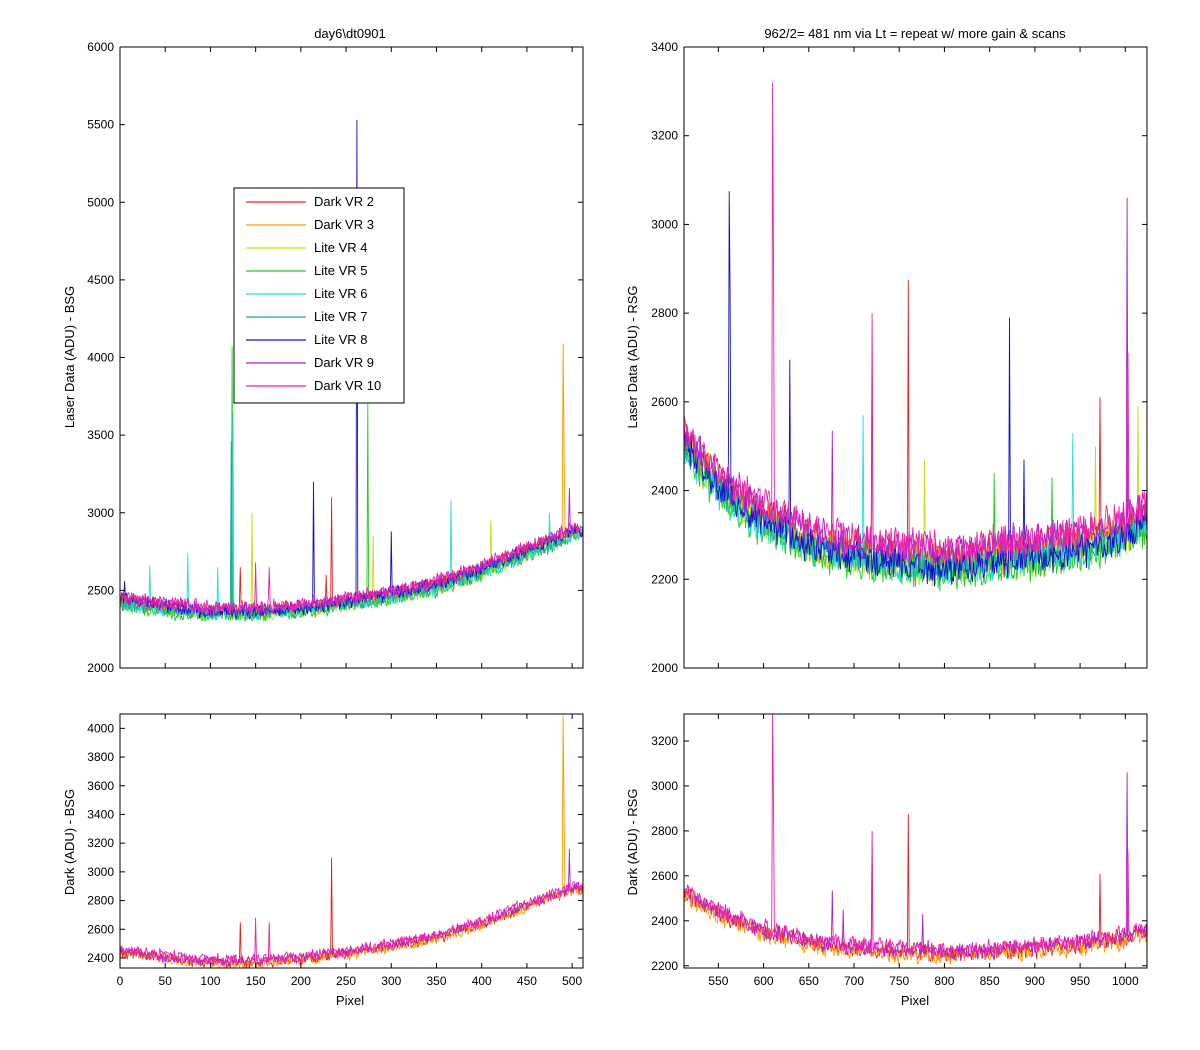 The image size is (1200, 1050). What do you see at coordinates (809, 981) in the screenshot?
I see `x-tick-label: 650` at bounding box center [809, 981].